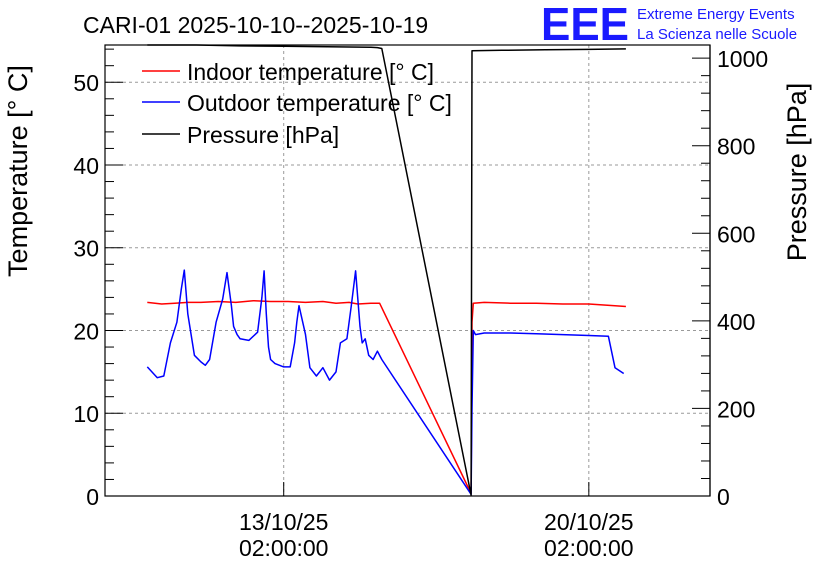 This screenshot has width=836, height=572. I want to click on legend-label-indoor: Indoor temperature [° C], so click(310, 72).